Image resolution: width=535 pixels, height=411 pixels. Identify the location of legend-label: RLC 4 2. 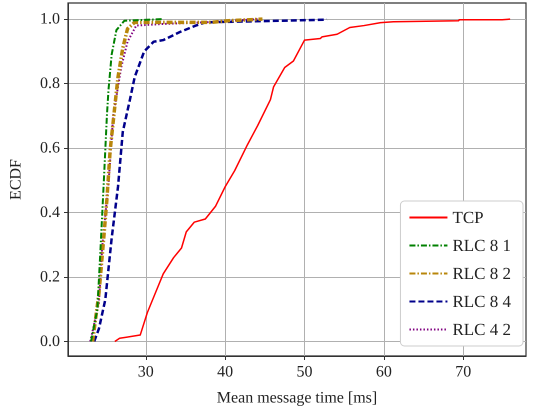
(481, 329).